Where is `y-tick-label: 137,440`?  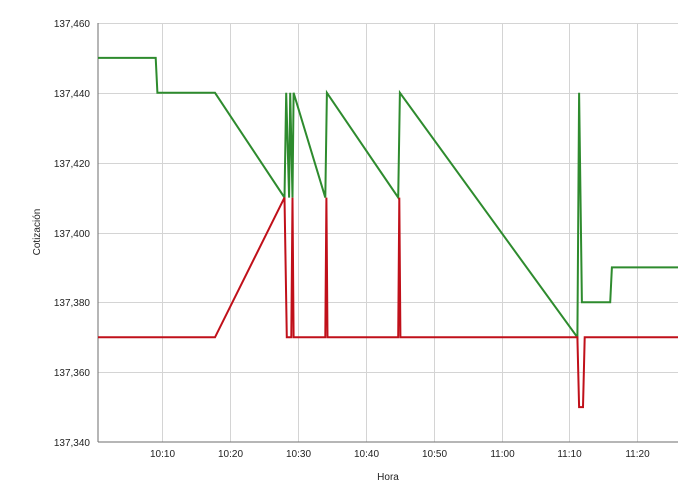
y-tick-label: 137,440 is located at coordinates (72, 94).